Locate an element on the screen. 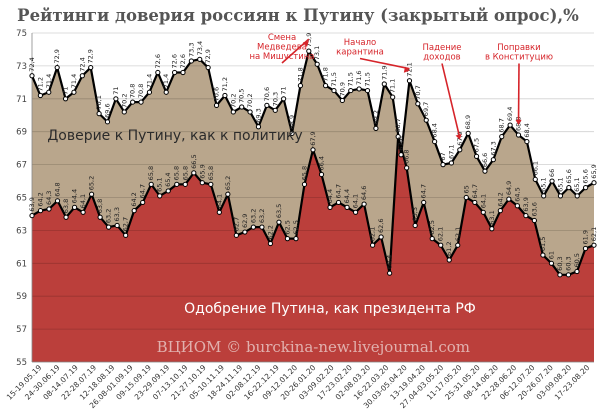 The image size is (597, 415). annotation-text: Падение доходов is located at coordinates (441, 53).